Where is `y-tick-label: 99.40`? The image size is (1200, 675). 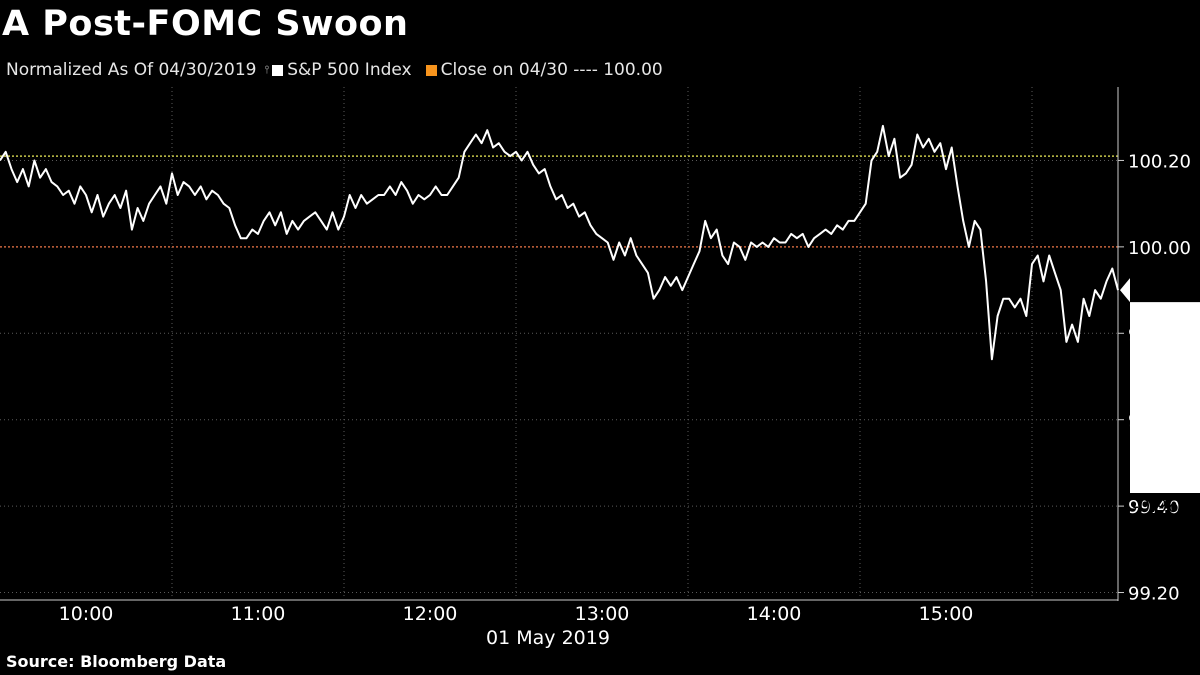 y-tick-label: 99.40 is located at coordinates (1154, 507).